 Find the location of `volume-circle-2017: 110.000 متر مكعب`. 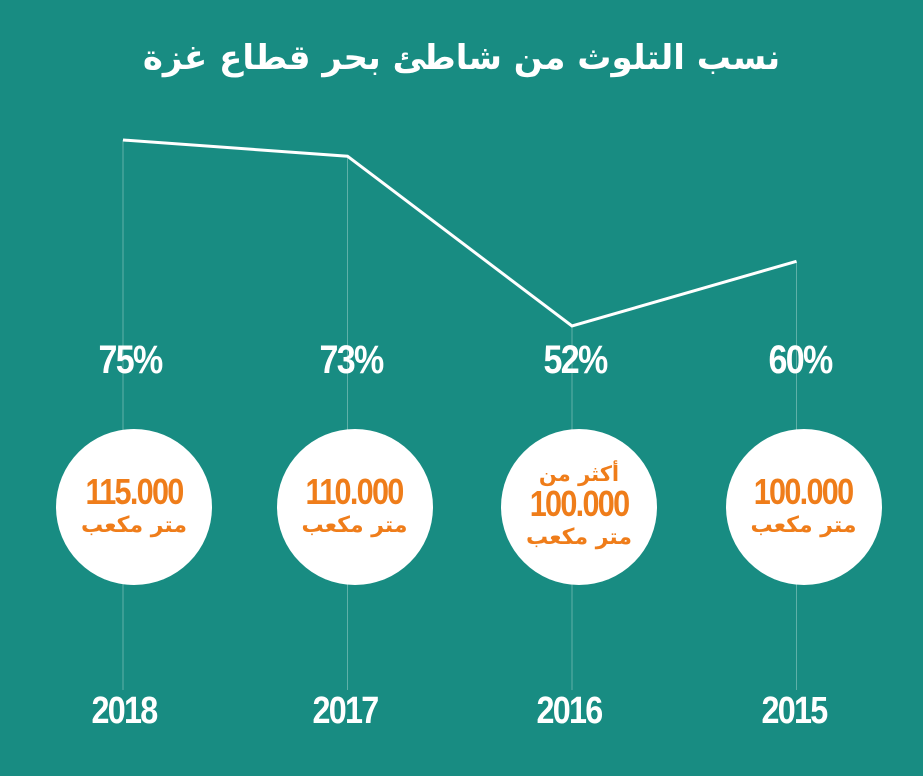

volume-circle-2017: 110.000 متر مكعب is located at coordinates (354, 507).